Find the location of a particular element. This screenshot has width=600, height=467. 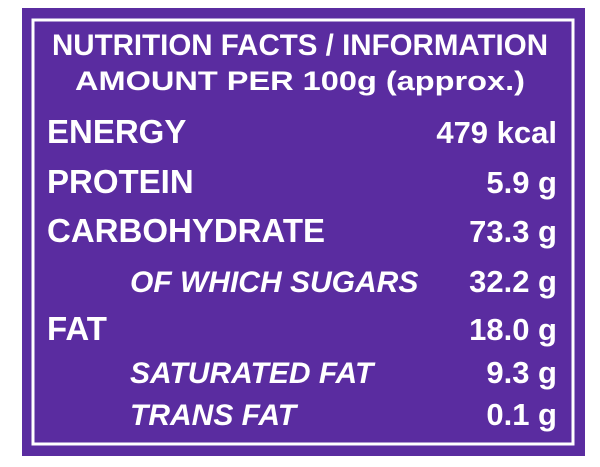

row-label: FAT is located at coordinates (77, 328).